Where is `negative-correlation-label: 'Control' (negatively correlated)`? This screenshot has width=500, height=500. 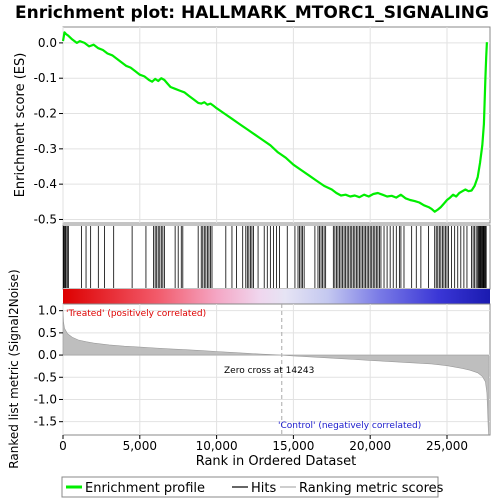
negative-correlation-label: 'Control' (negatively correlated) is located at coordinates (349, 426).